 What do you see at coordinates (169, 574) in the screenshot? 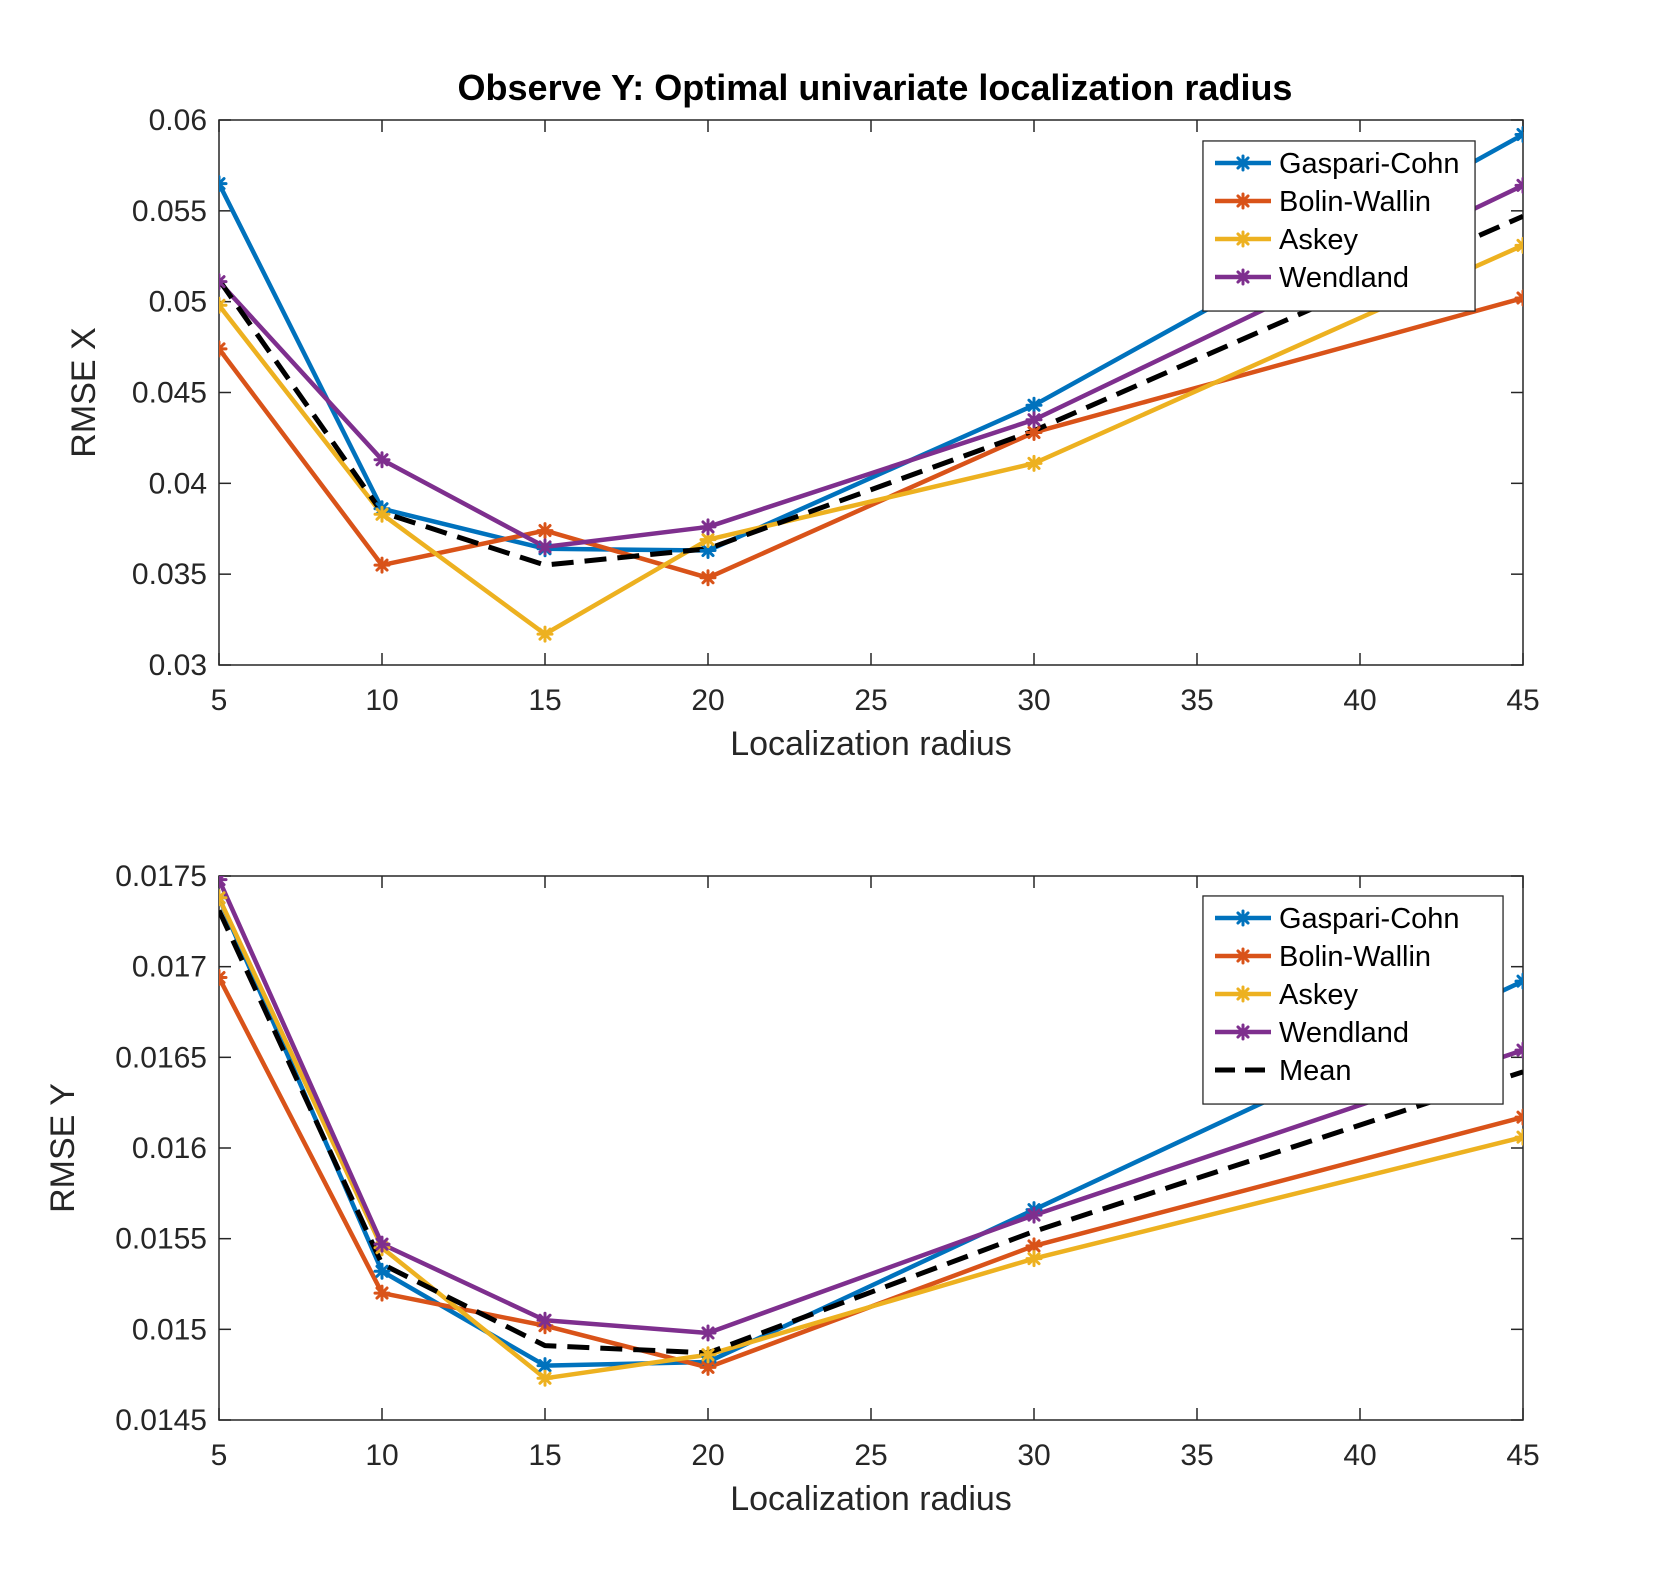
I see `y-tick-label: 0.035` at bounding box center [169, 574].